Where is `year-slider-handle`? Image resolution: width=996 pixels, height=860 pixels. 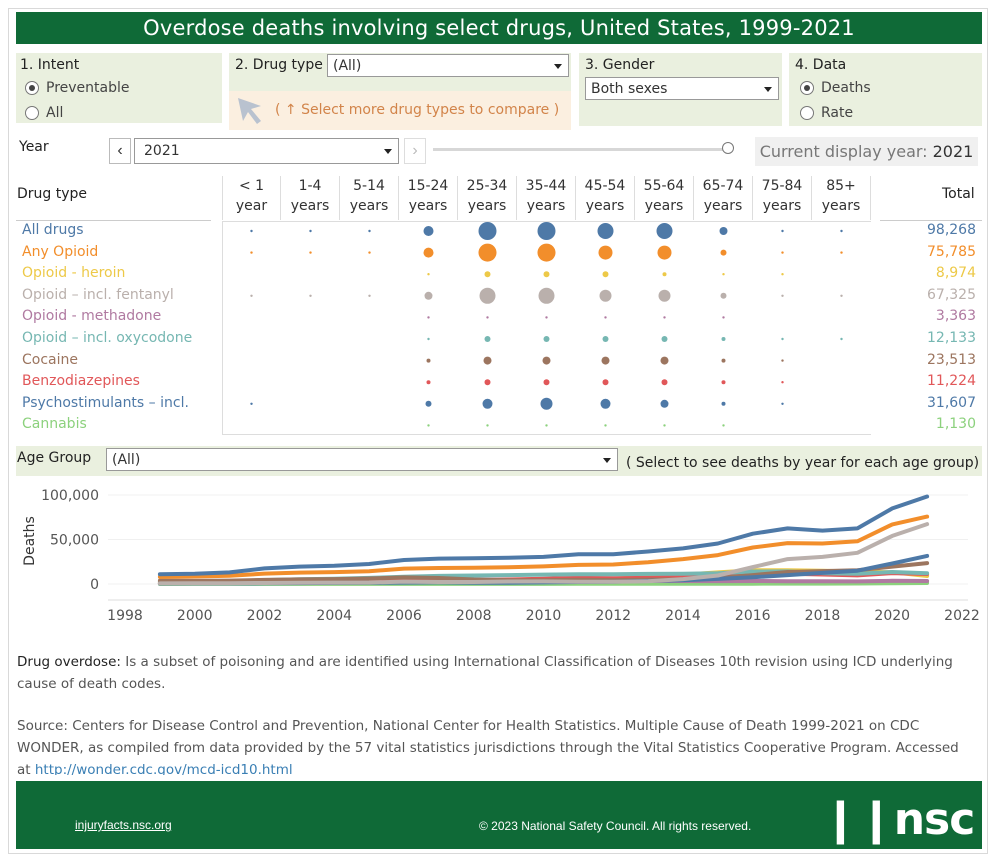
year-slider-handle is located at coordinates (728, 148).